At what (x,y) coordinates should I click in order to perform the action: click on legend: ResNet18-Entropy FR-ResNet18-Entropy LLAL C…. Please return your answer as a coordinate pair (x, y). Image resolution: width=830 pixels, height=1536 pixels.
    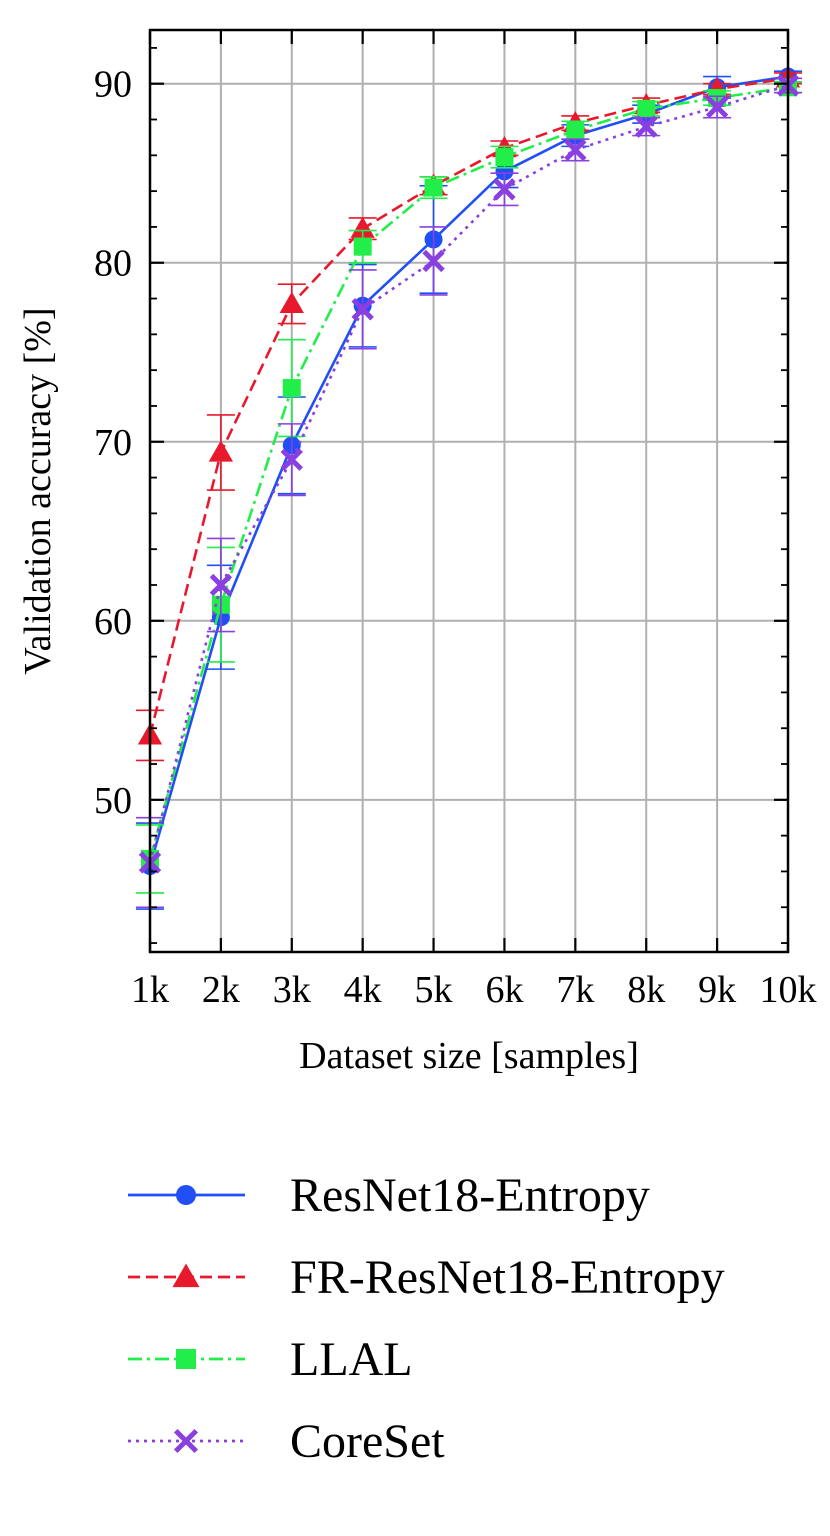
    Looking at the image, I should click on (426, 1318).